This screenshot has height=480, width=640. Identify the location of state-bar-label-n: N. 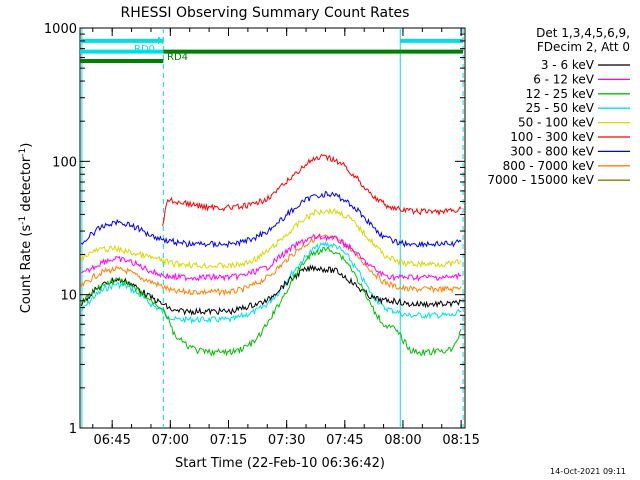
(160, 41).